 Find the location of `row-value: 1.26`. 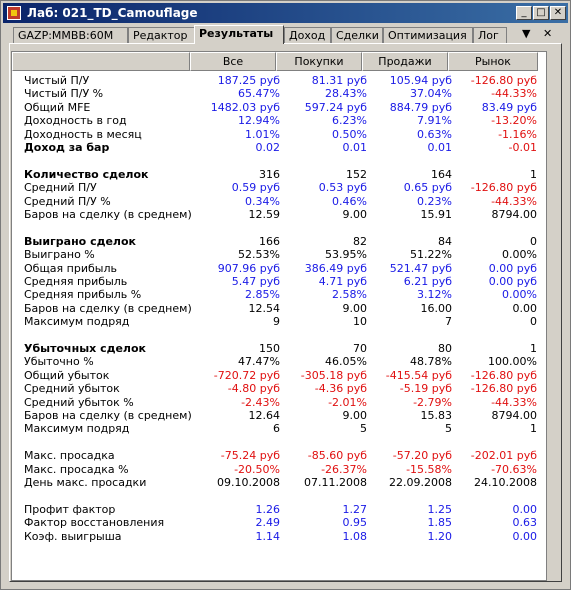

row-value: 1.26 is located at coordinates (268, 509).